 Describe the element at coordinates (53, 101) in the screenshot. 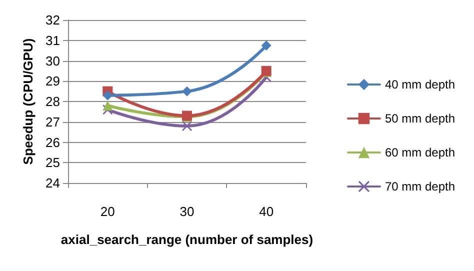

I see `y-tick-label: 28` at that location.